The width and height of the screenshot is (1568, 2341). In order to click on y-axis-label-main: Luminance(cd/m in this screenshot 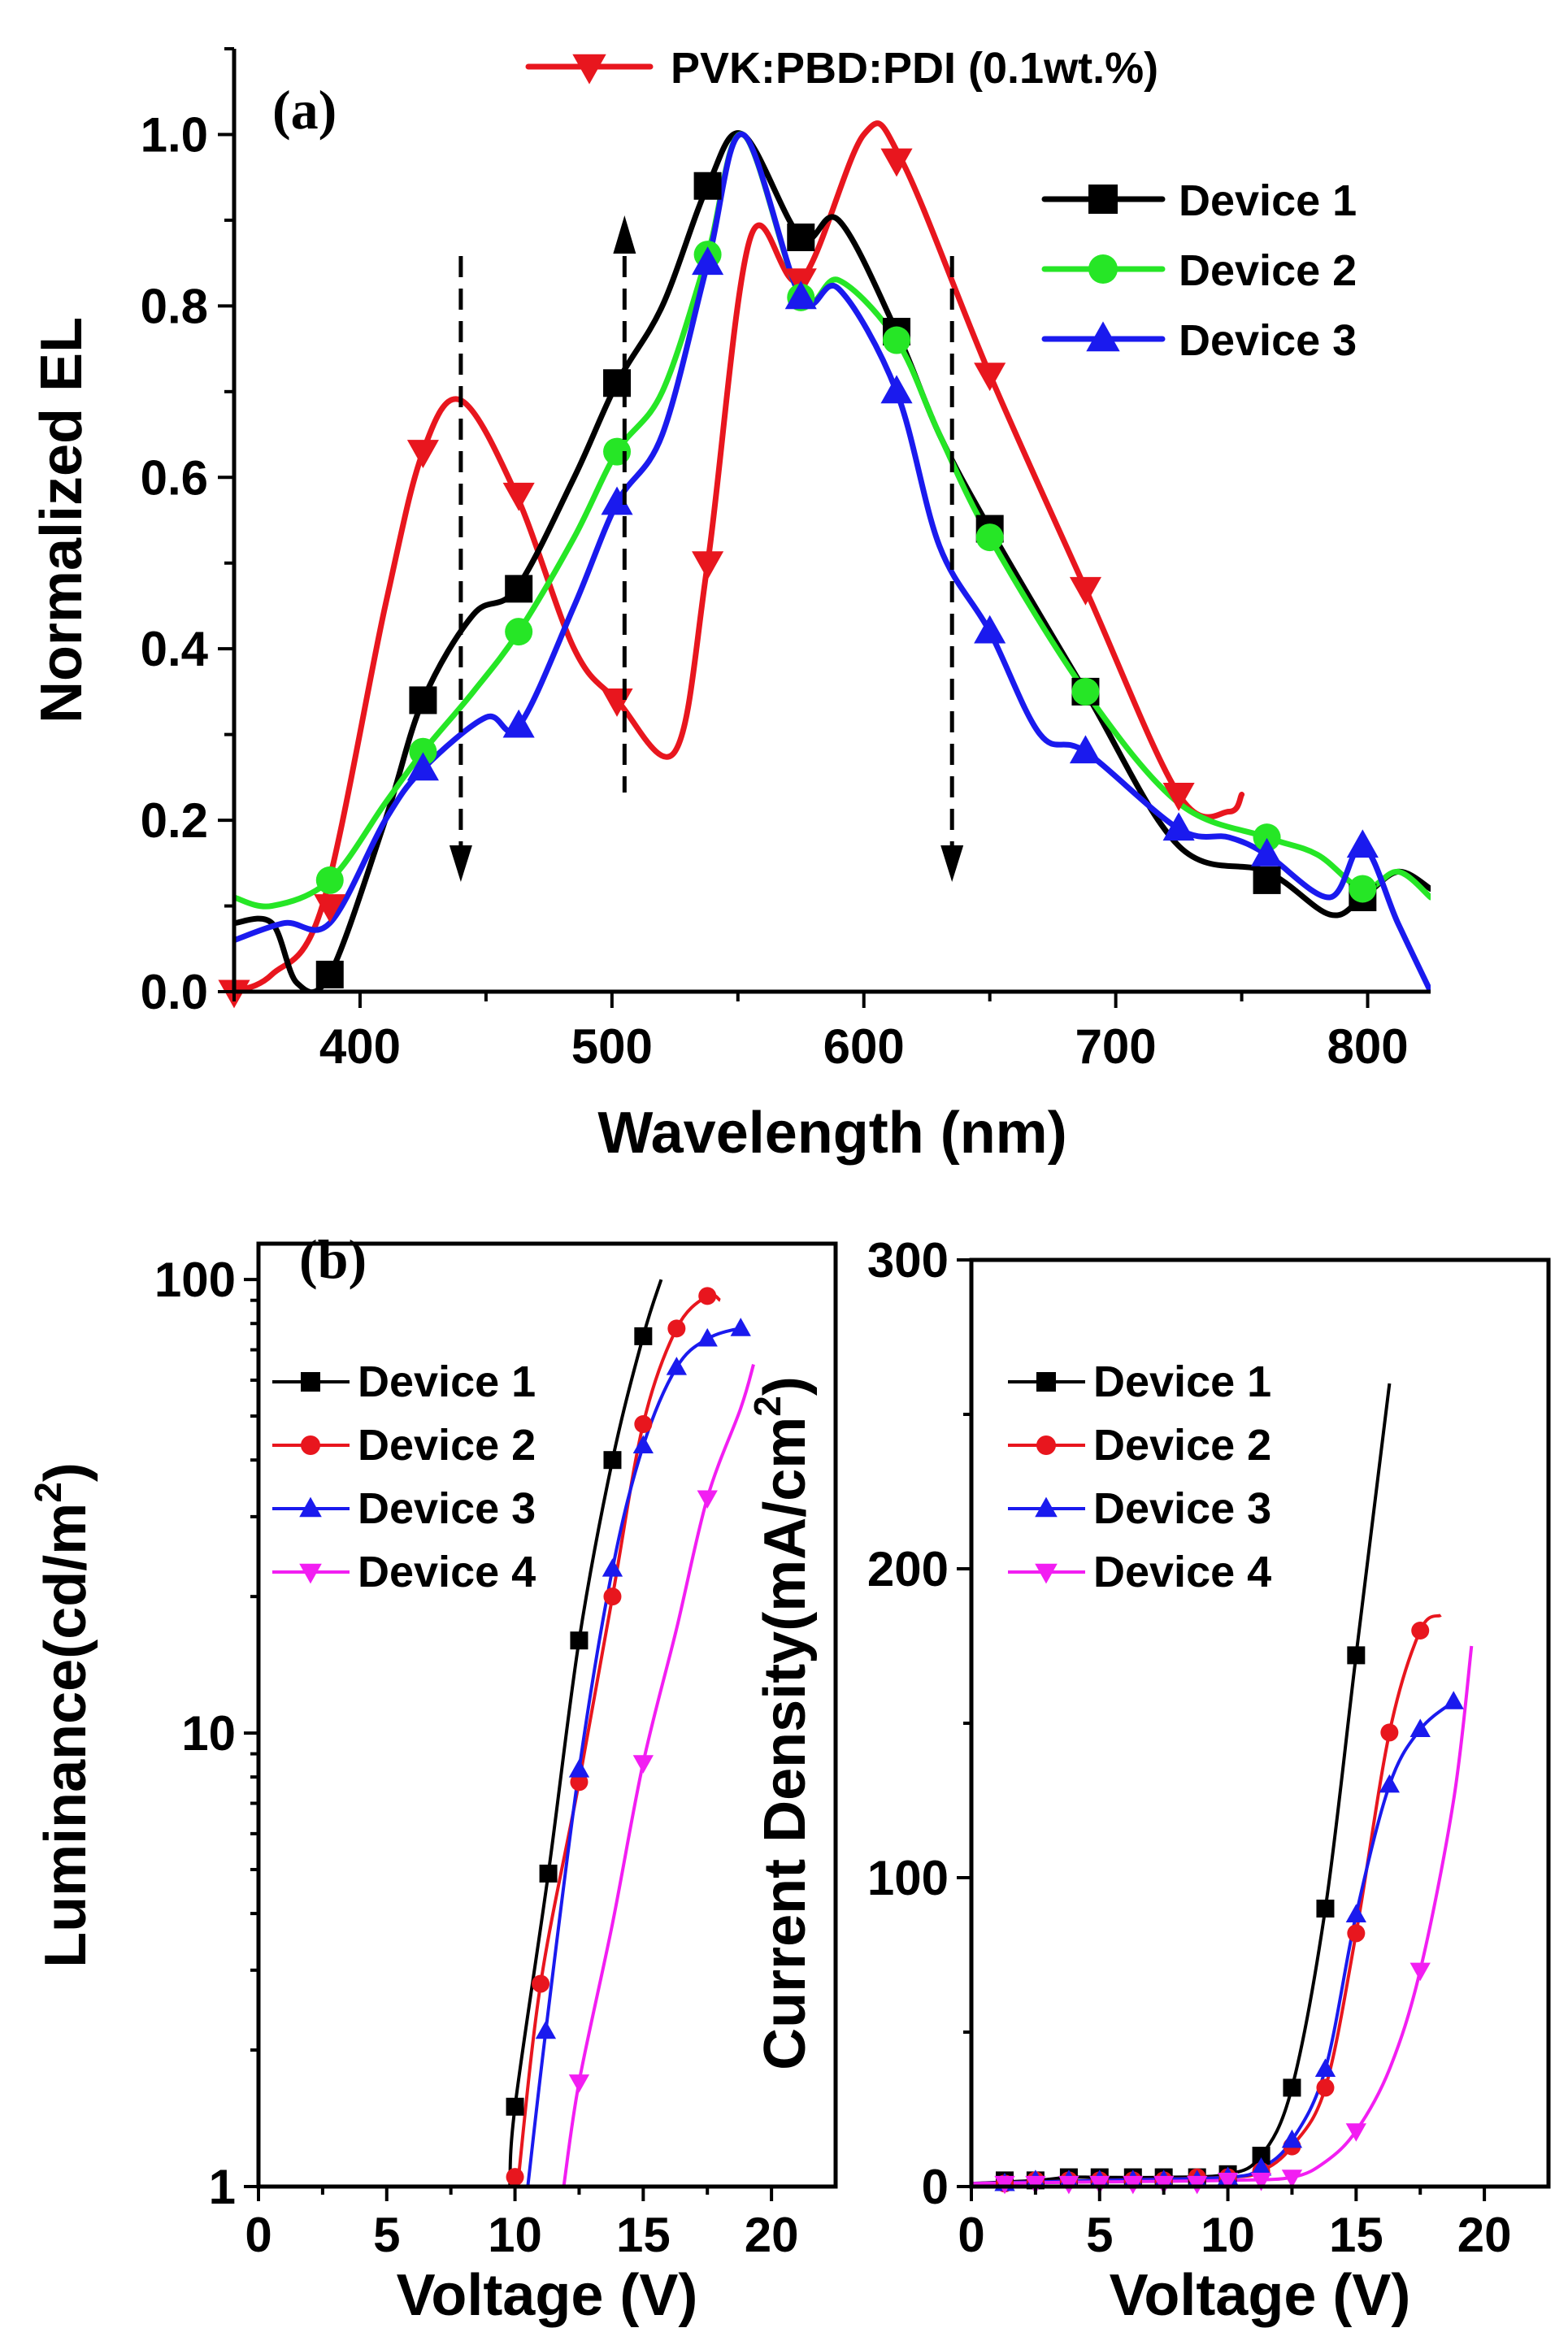, I will do `click(65, 1735)`.